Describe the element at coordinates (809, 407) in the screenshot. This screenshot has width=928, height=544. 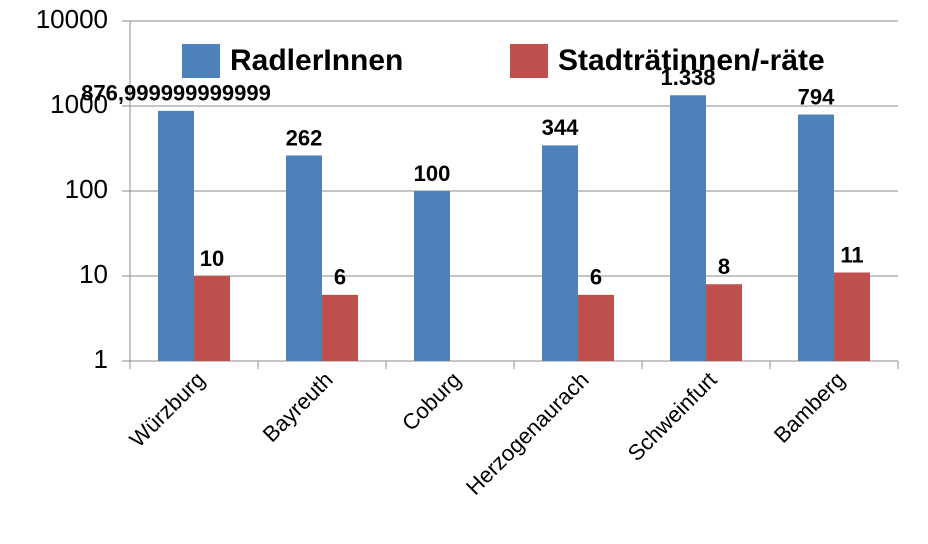
I see `x-tick-label: Bamberg` at that location.